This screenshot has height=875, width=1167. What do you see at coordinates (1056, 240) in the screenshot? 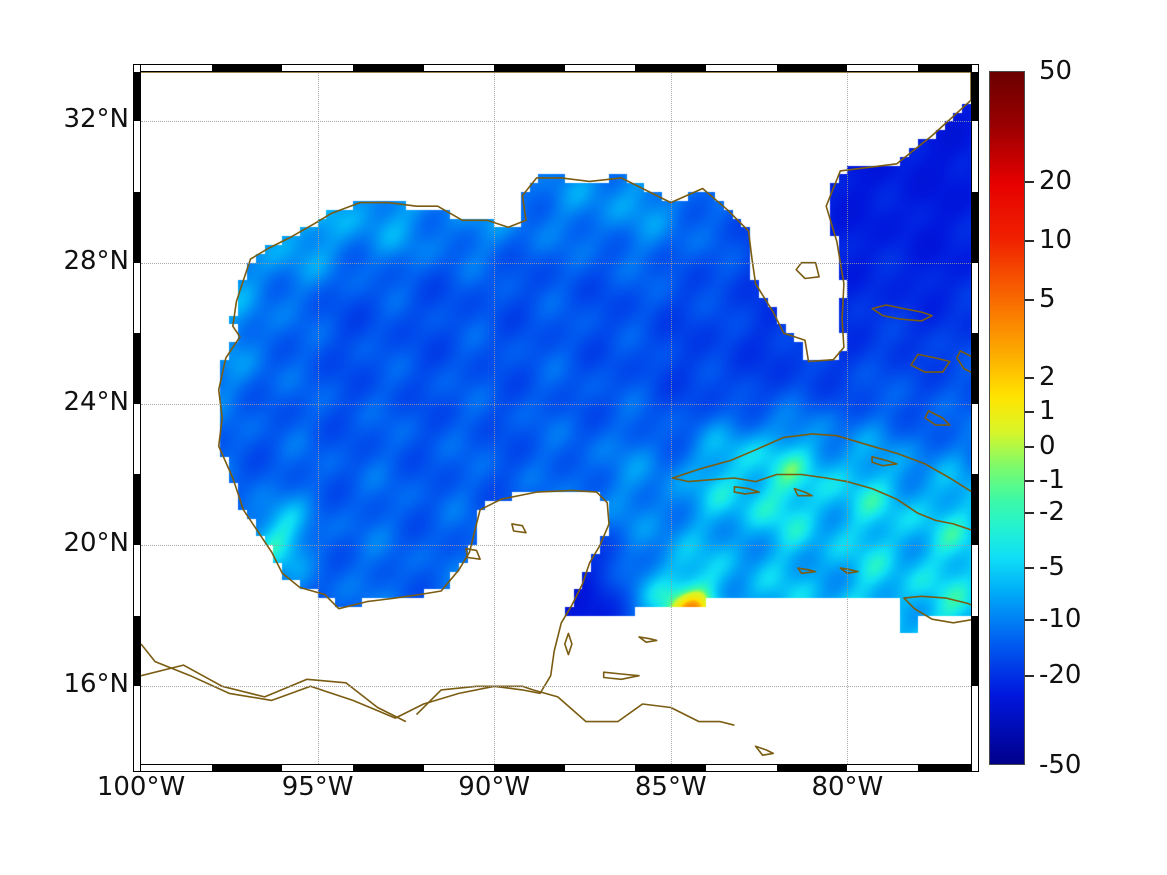
I see `colorbar-tick-label: 10` at bounding box center [1056, 240].